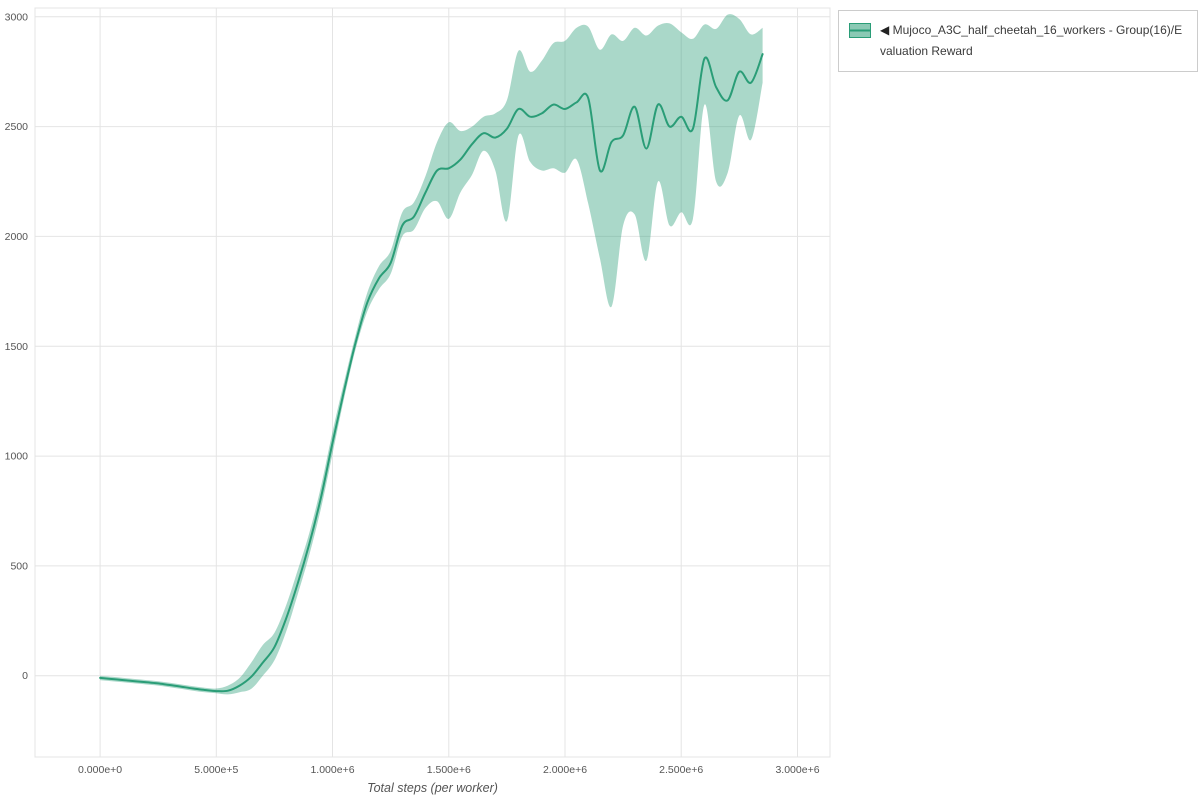  I want to click on y-tick-label: 500, so click(19, 566).